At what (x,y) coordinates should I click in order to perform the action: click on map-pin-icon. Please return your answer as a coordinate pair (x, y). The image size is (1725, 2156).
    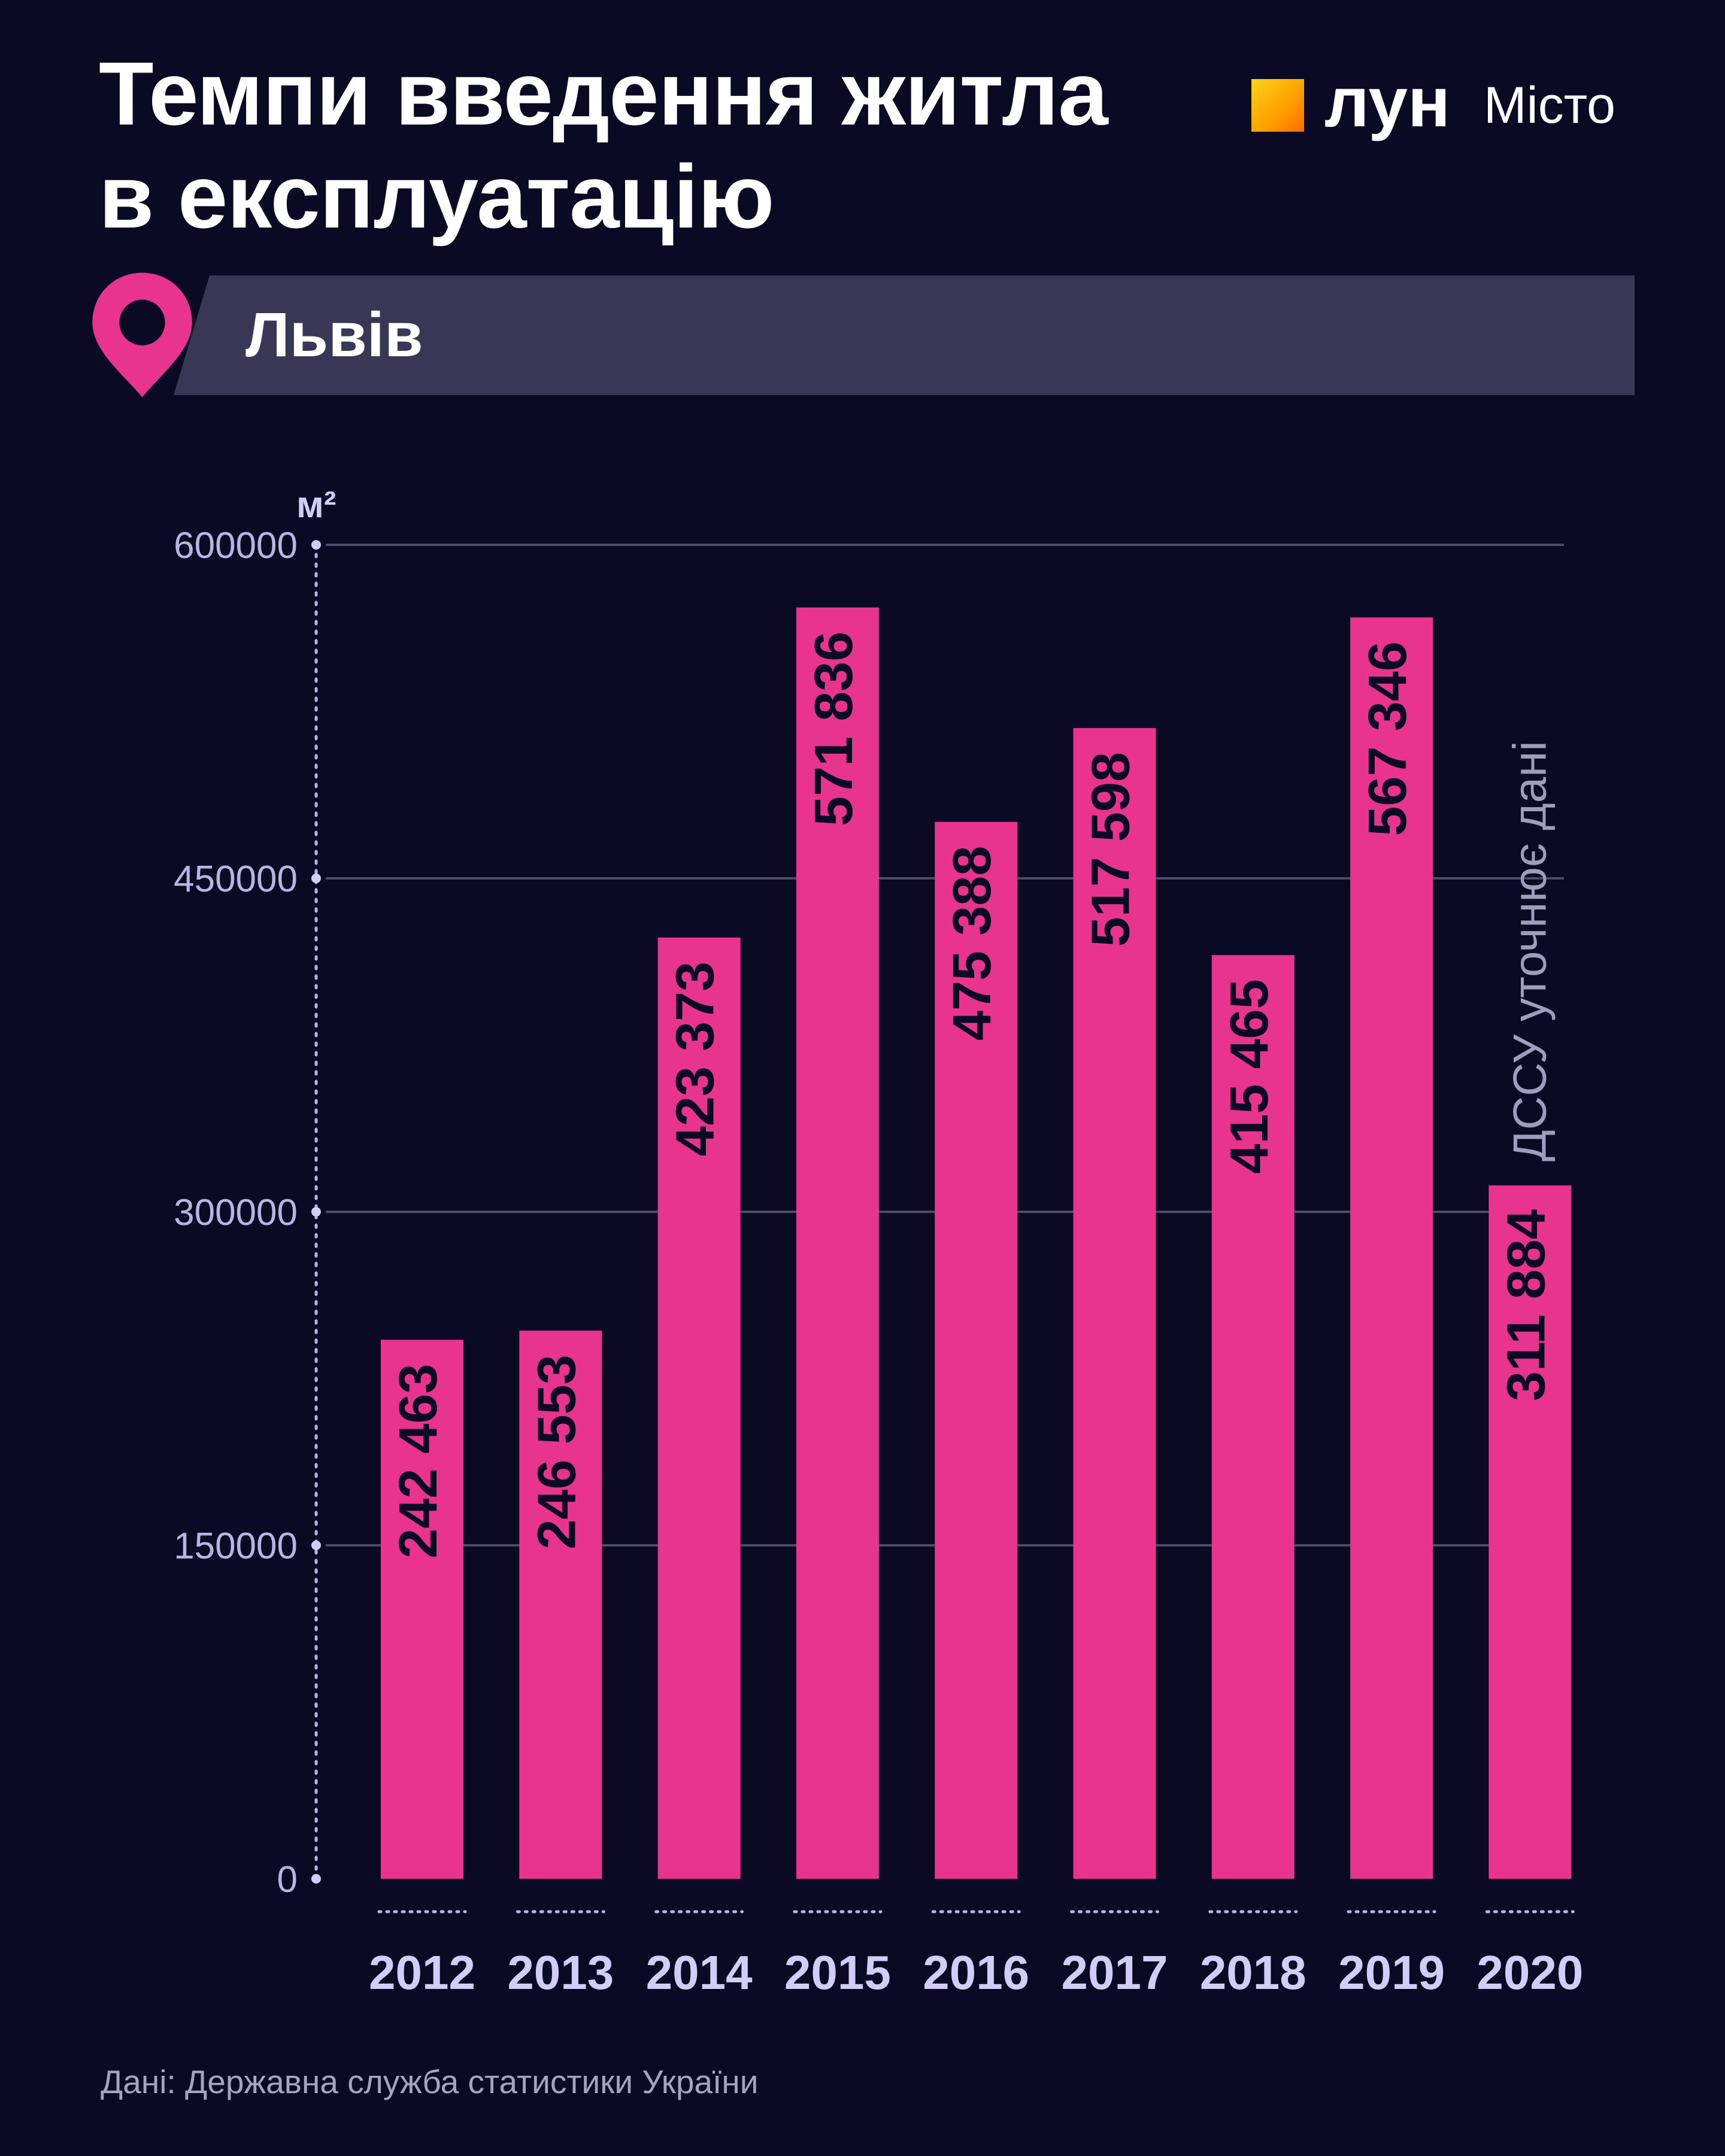
    Looking at the image, I should click on (142, 335).